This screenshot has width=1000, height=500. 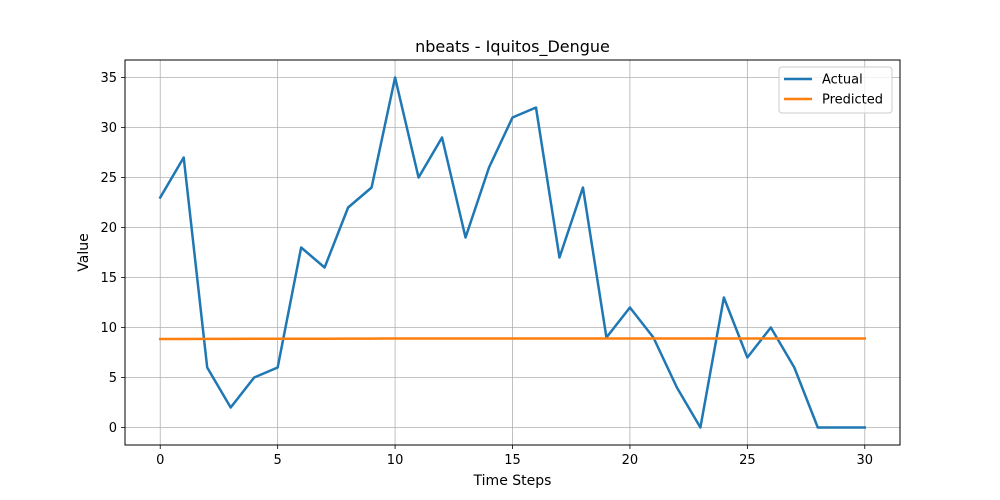 What do you see at coordinates (108, 178) in the screenshot?
I see `y-tick-label: 25` at bounding box center [108, 178].